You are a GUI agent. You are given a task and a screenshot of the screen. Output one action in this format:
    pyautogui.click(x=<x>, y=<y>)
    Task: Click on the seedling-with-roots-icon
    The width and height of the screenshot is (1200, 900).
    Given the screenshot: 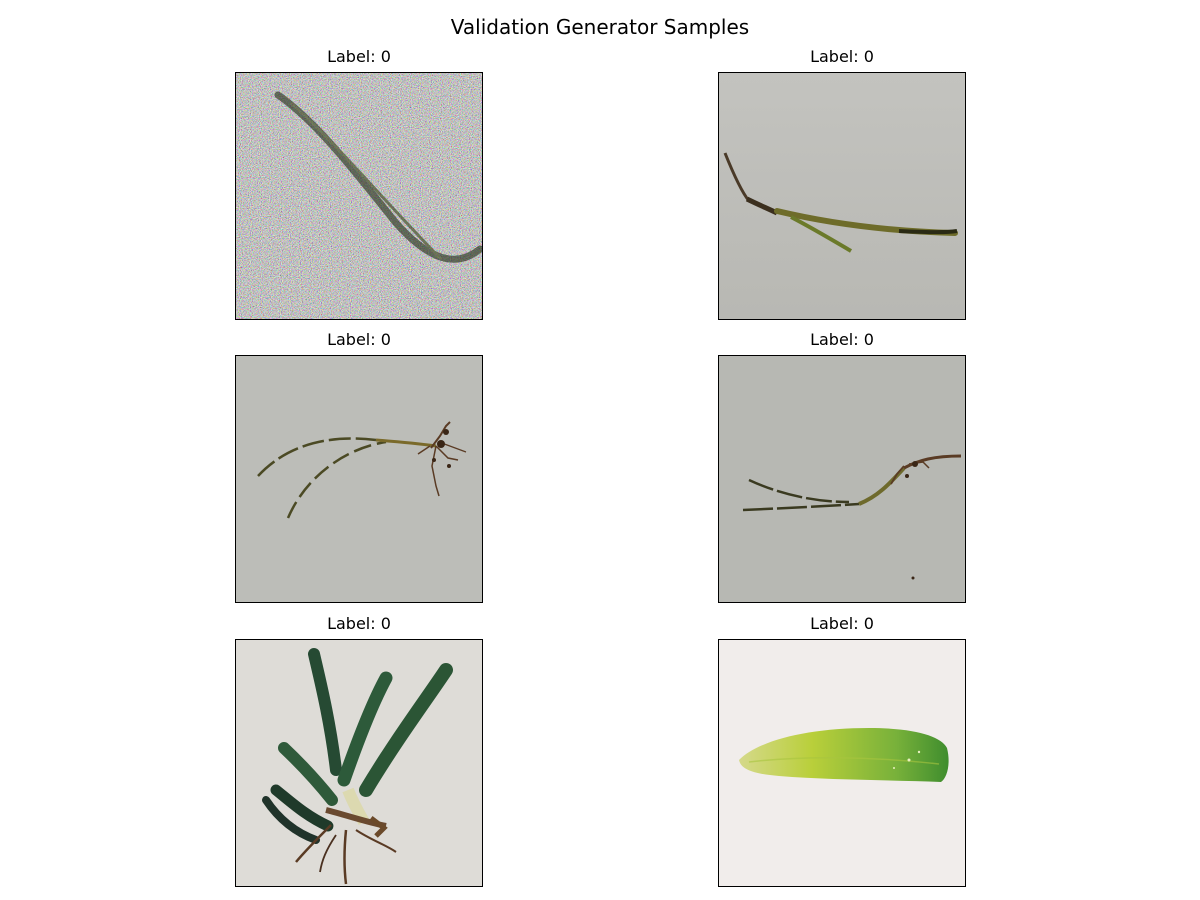 What is the action you would take?
    pyautogui.click(x=359, y=479)
    